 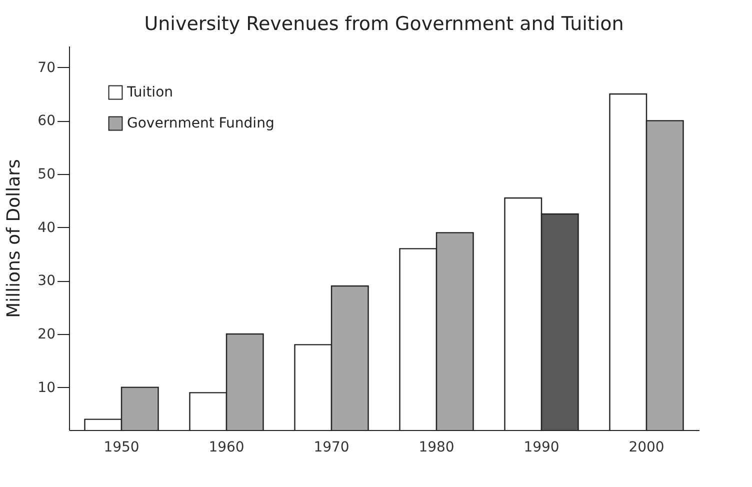 I want to click on y-tick-label: 10, so click(x=47, y=388).